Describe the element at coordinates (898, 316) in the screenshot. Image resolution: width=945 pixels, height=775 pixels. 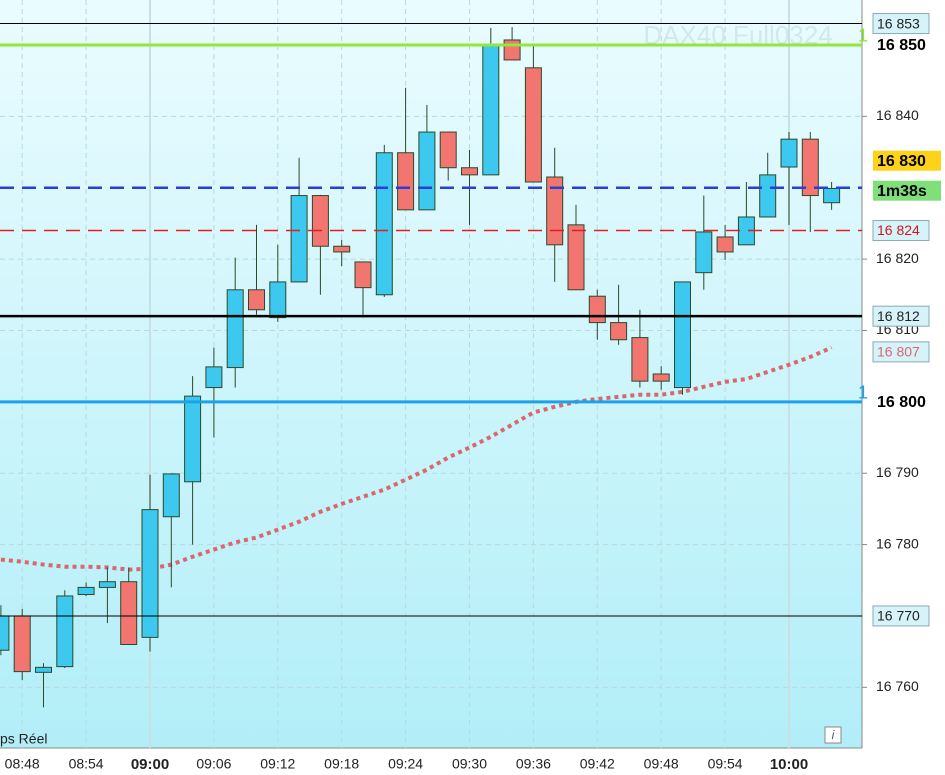
I see `level-label: 16 812` at that location.